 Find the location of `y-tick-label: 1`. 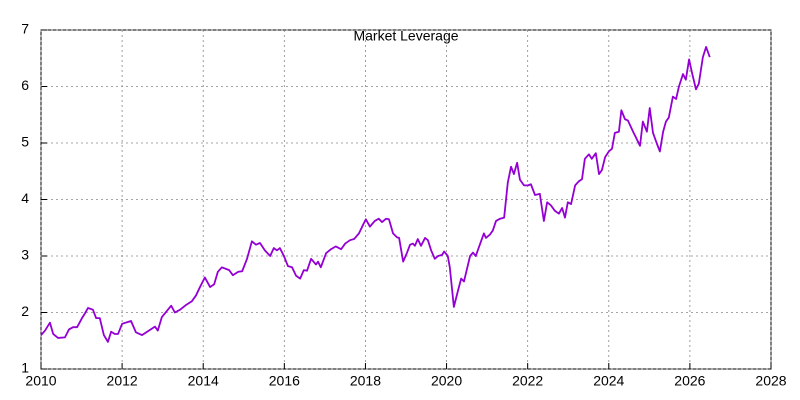

y-tick-label: 1 is located at coordinates (25, 368).